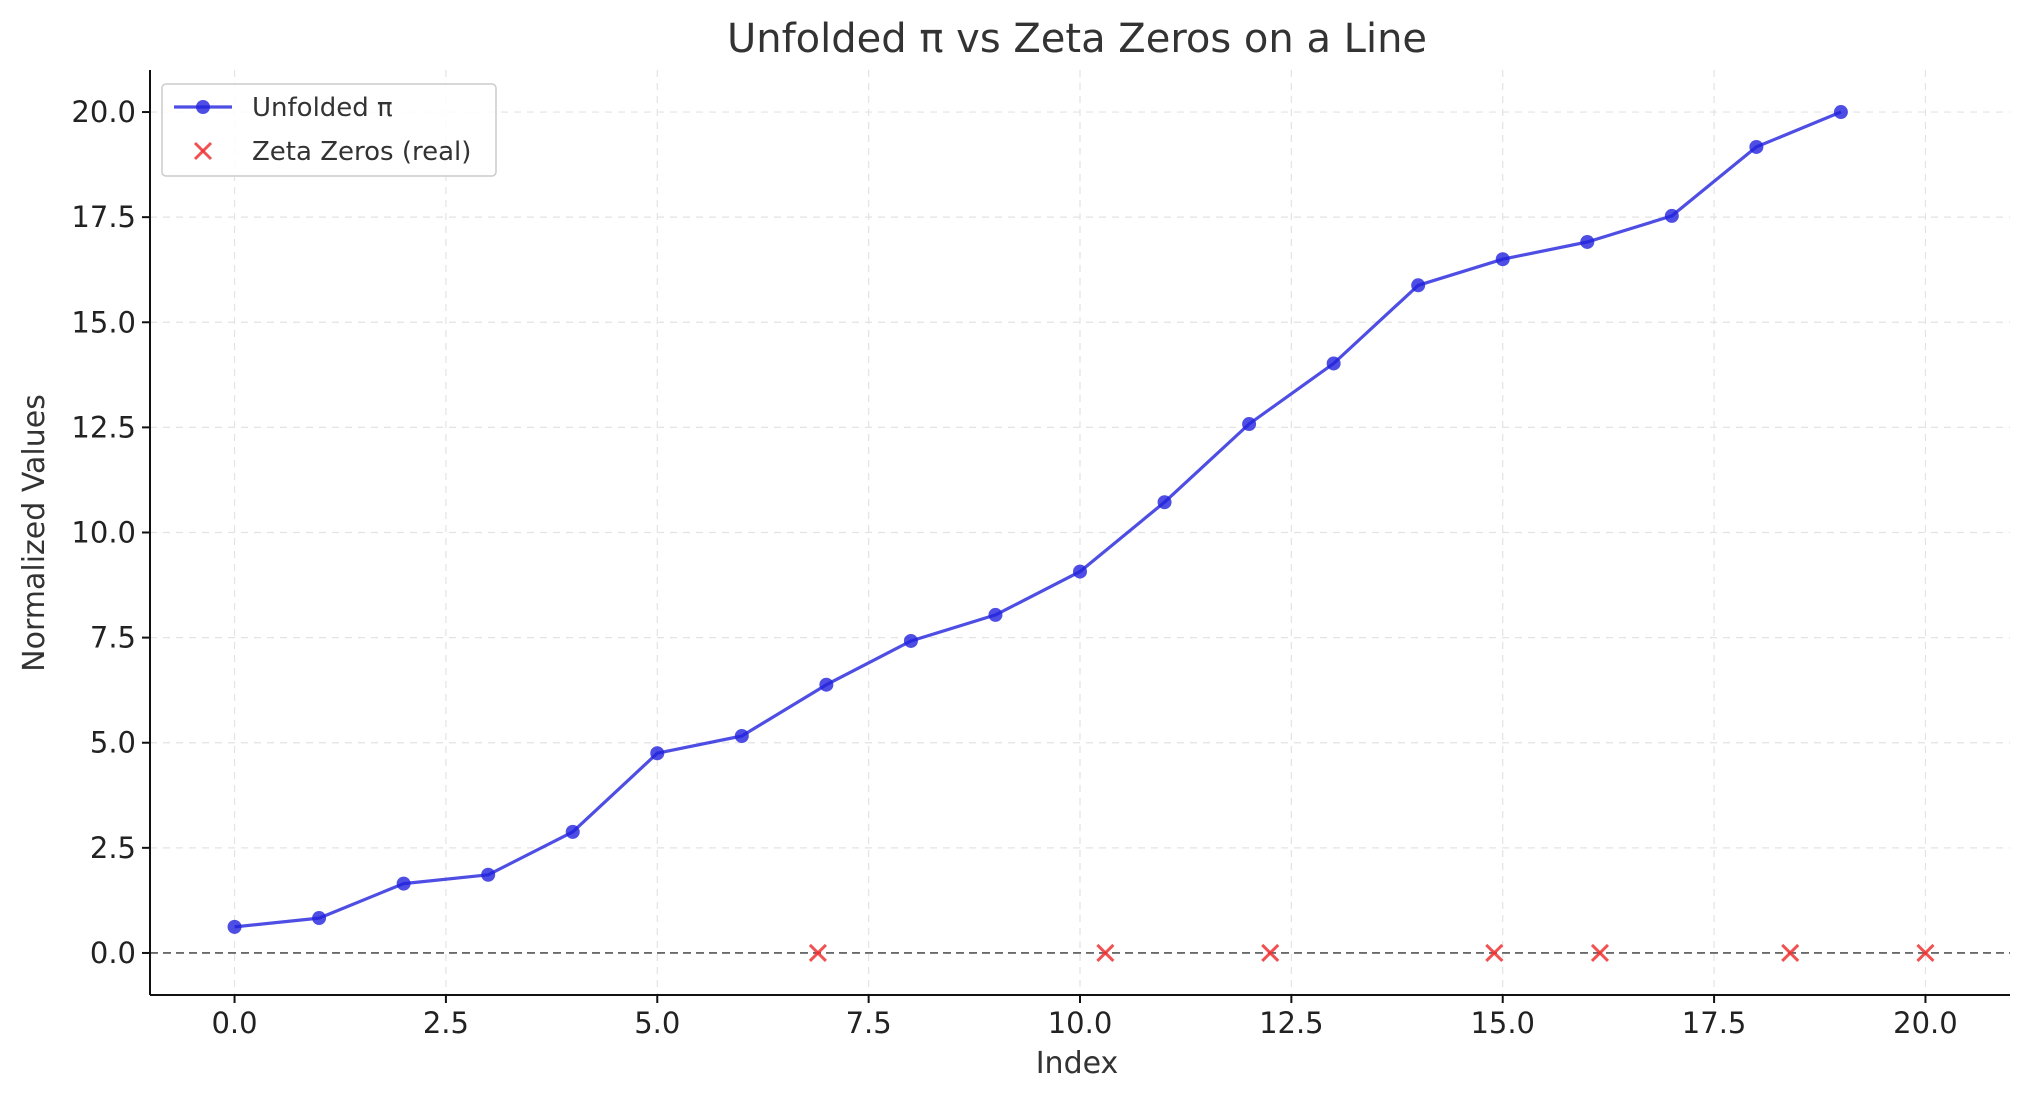 The width and height of the screenshot is (2028, 1101). I want to click on chart-title: Unfolded π vs Zeta Zeros on a Line, so click(1077, 39).